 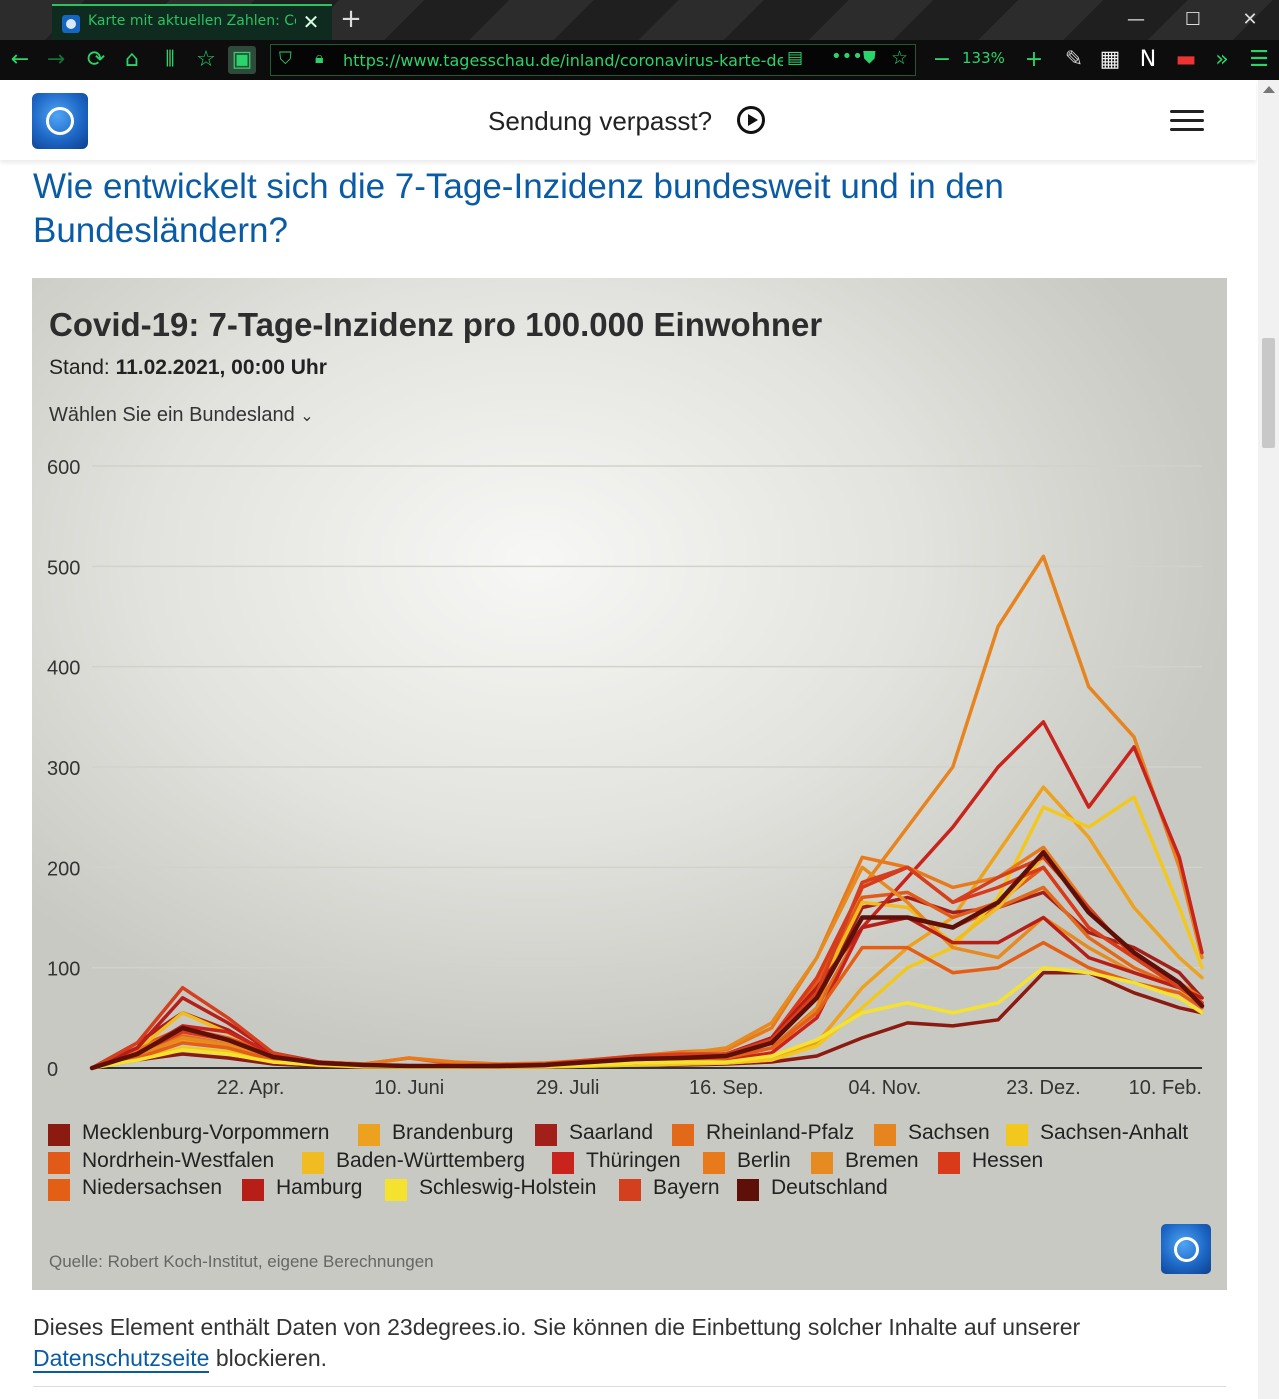 I want to click on chevron-down-icon: ⌄, so click(x=307, y=416).